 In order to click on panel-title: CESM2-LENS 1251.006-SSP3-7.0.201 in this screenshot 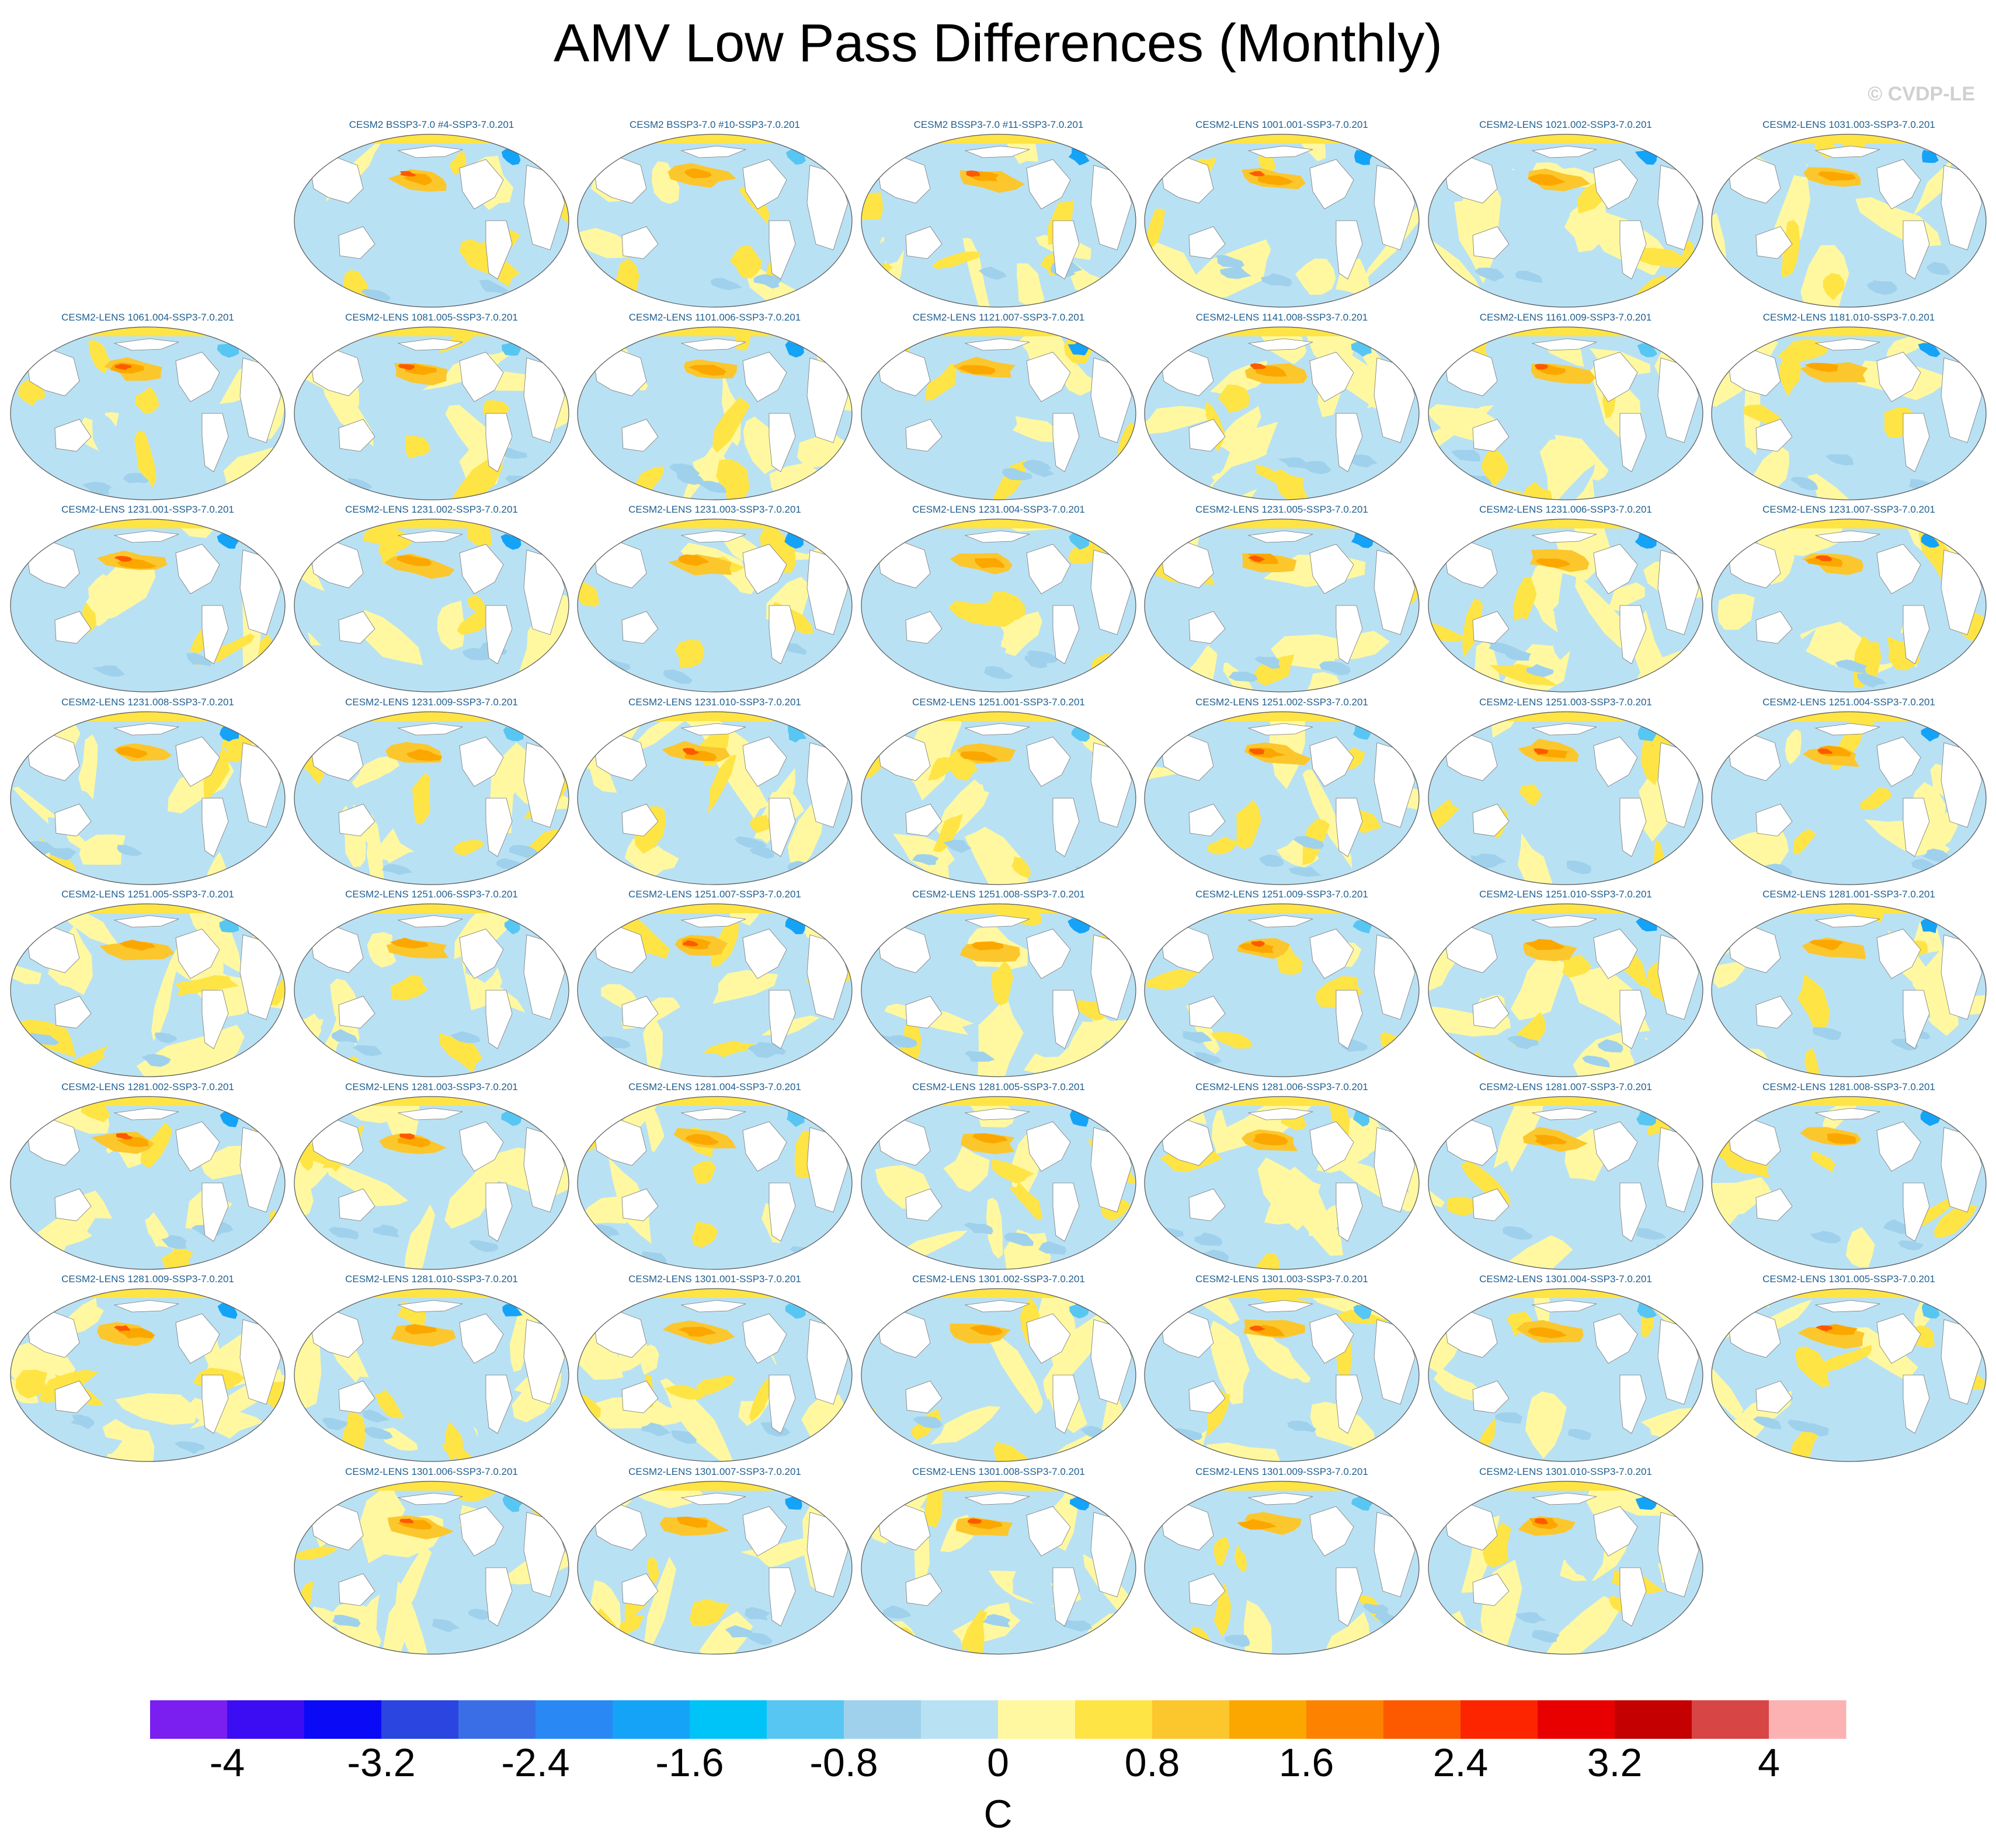, I will do `click(431, 894)`.